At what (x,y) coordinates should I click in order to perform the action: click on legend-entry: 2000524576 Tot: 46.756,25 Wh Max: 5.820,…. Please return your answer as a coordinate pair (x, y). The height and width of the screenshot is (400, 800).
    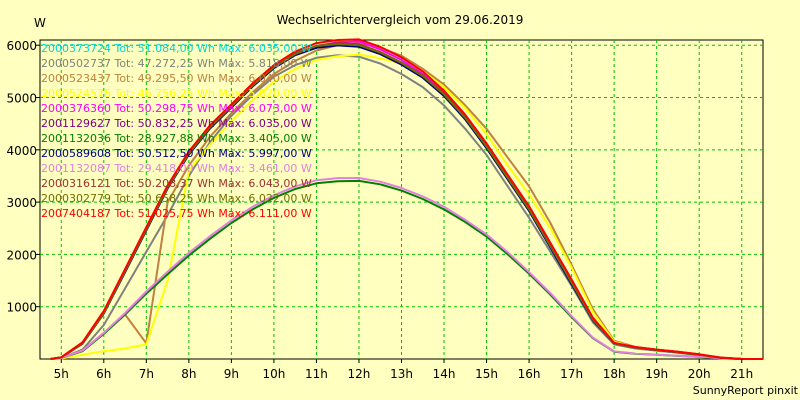
    Looking at the image, I should click on (176, 93).